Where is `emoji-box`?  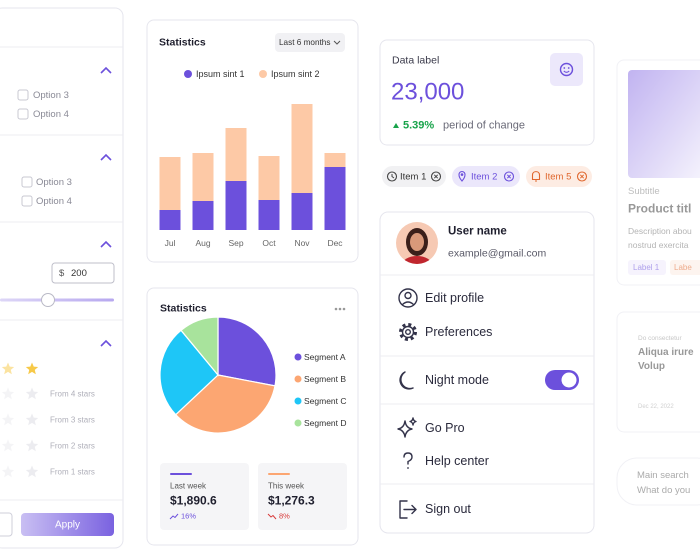 emoji-box is located at coordinates (566, 69).